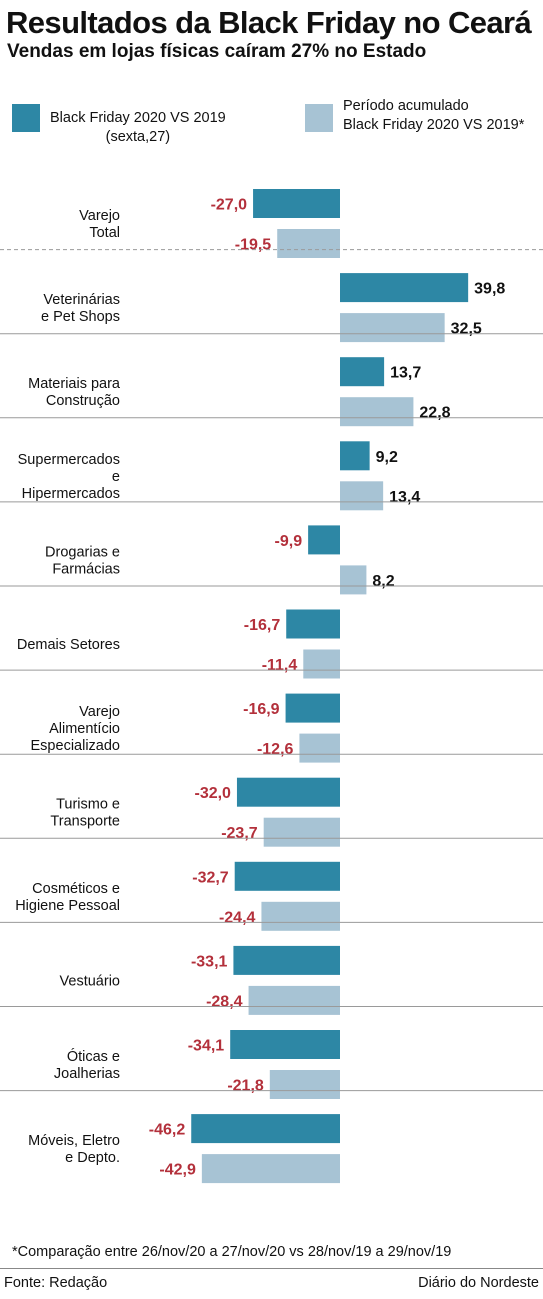 Image resolution: width=543 pixels, height=1299 pixels. Describe the element at coordinates (212, 793) in the screenshot. I see `data-label: -32,0` at that location.